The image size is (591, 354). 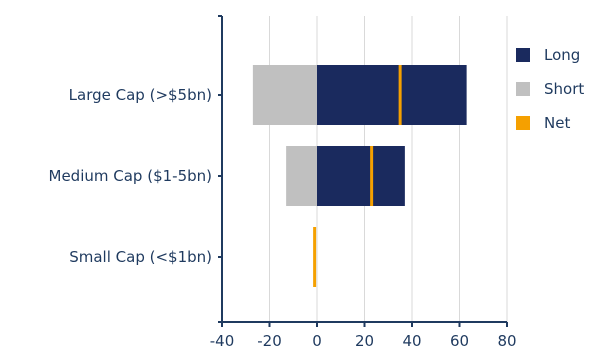 I want to click on x-tick-label-0: -40, so click(x=222, y=341).